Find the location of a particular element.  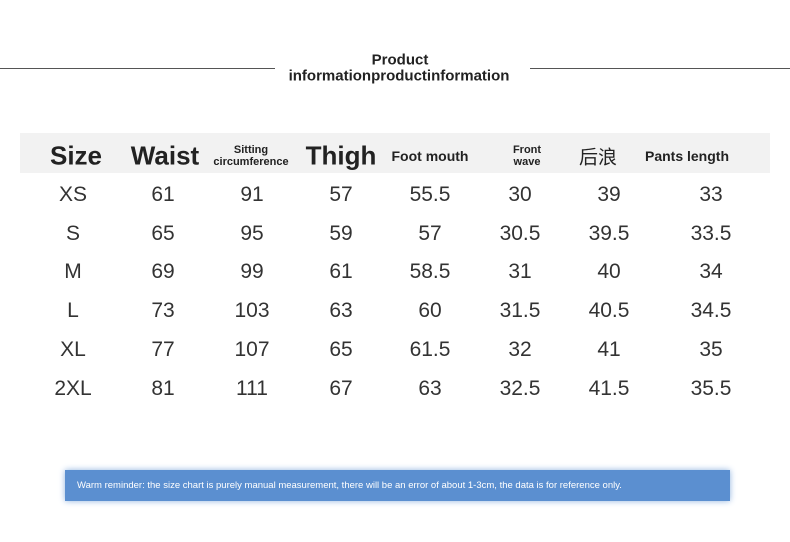

table-cell: 41 is located at coordinates (609, 349).